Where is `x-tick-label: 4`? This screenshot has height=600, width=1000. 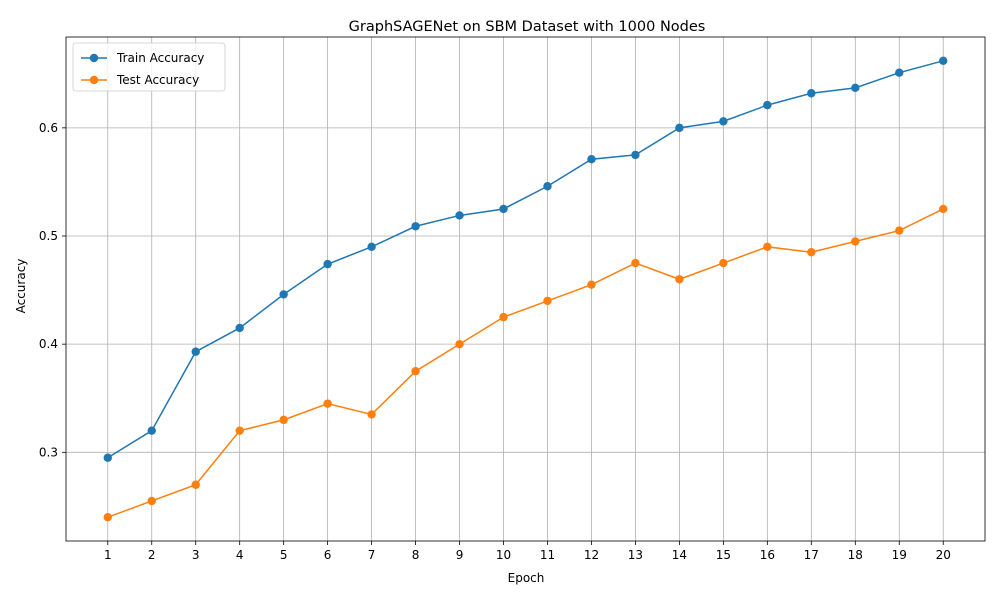 x-tick-label: 4 is located at coordinates (240, 555).